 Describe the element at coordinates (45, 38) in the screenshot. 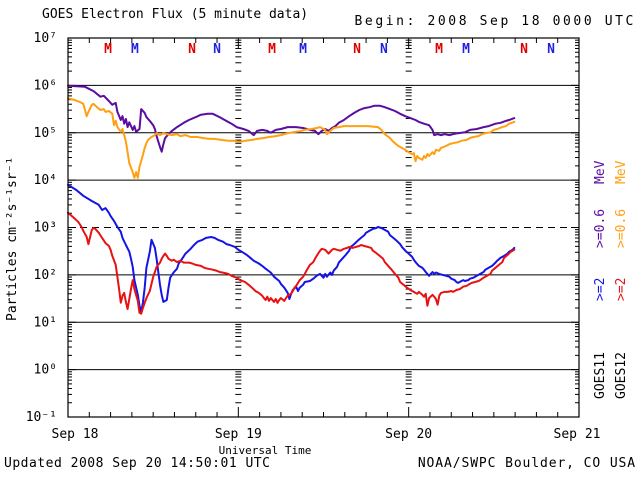

I see `y-tick-label: 10⁷` at that location.